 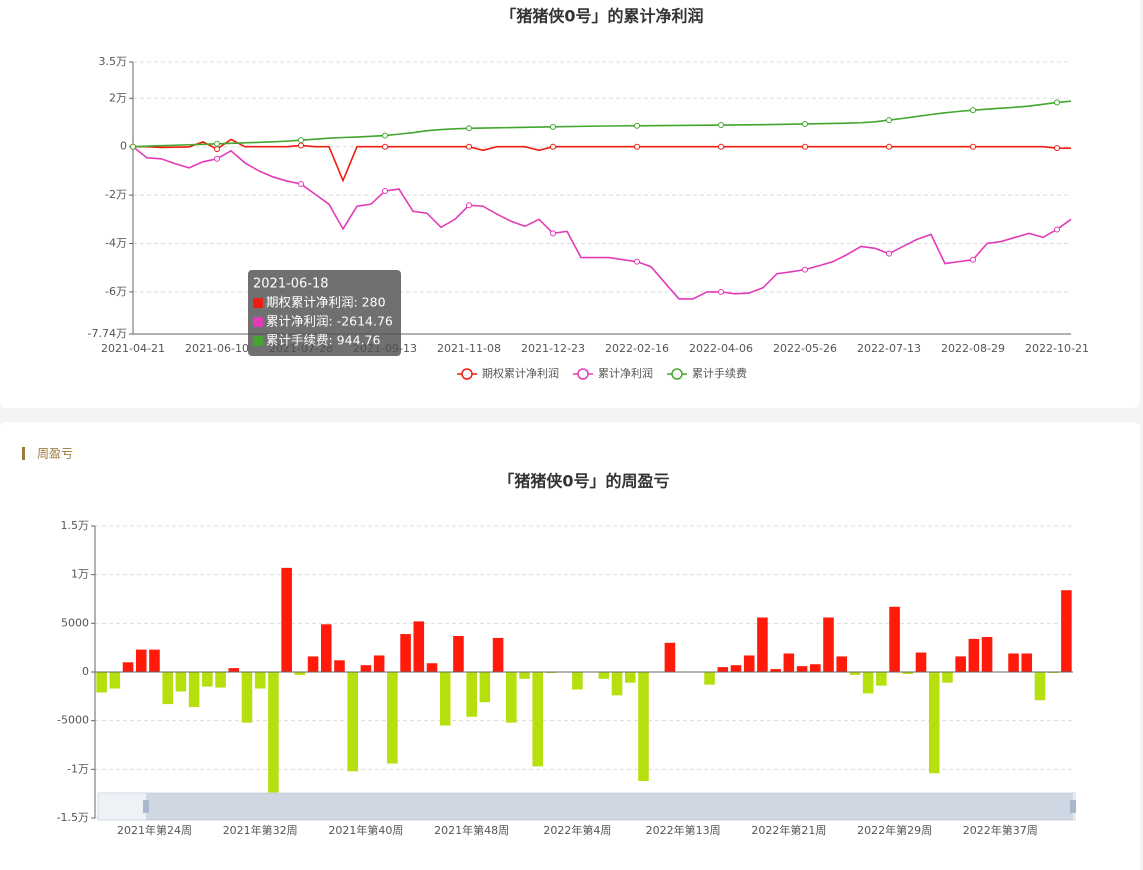 I want to click on slider-window, so click(x=609, y=806).